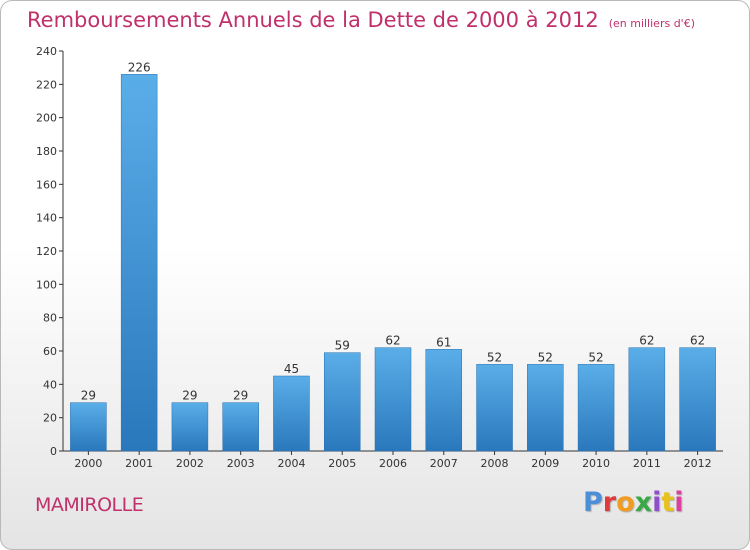 This screenshot has width=750, height=550. Describe the element at coordinates (240, 396) in the screenshot. I see `data-label-2003: 29` at that location.